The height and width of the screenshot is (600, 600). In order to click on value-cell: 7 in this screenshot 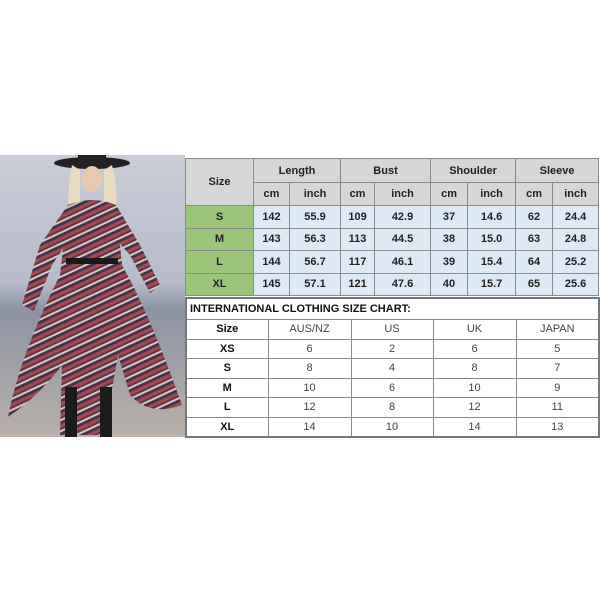, I will do `click(557, 368)`.